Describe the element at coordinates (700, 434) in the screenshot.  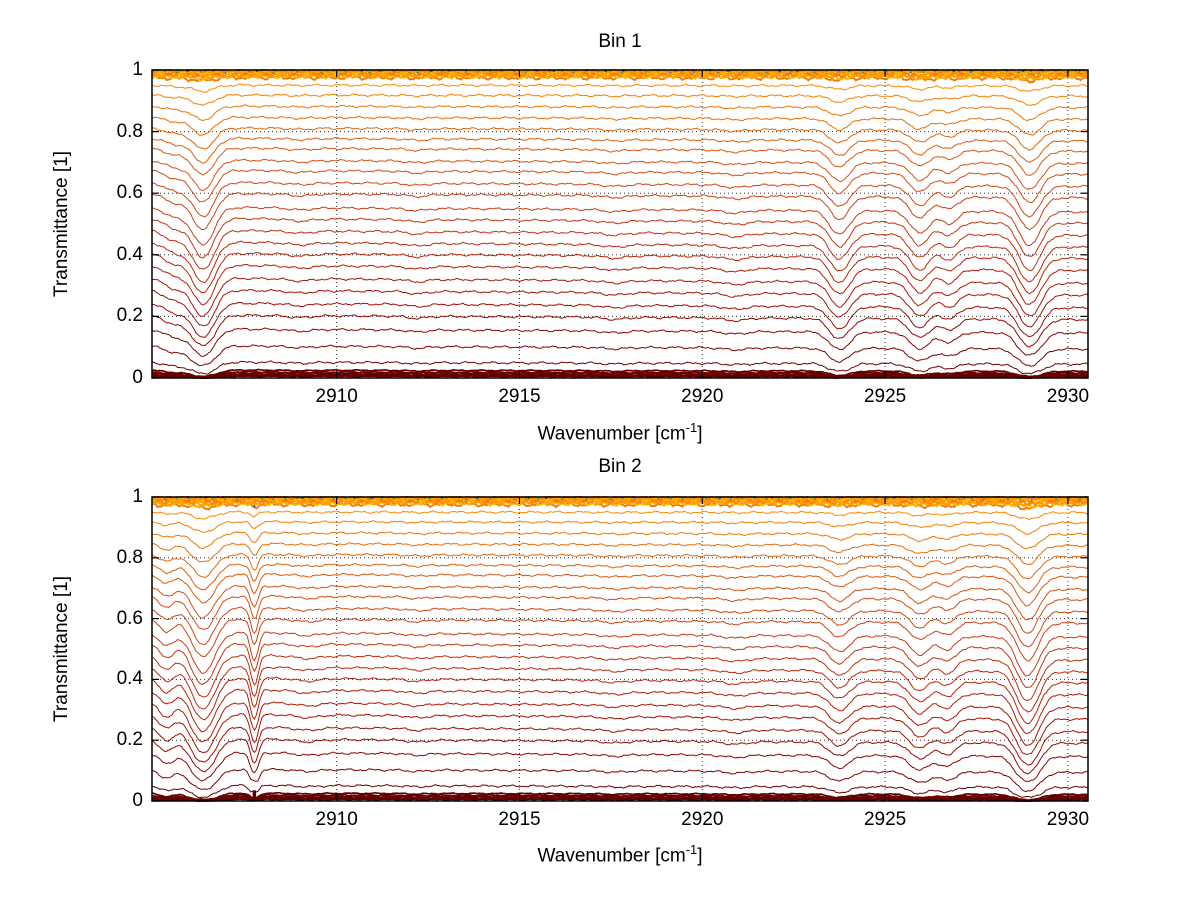
I see `panel1-xlabel-close: ]` at that location.